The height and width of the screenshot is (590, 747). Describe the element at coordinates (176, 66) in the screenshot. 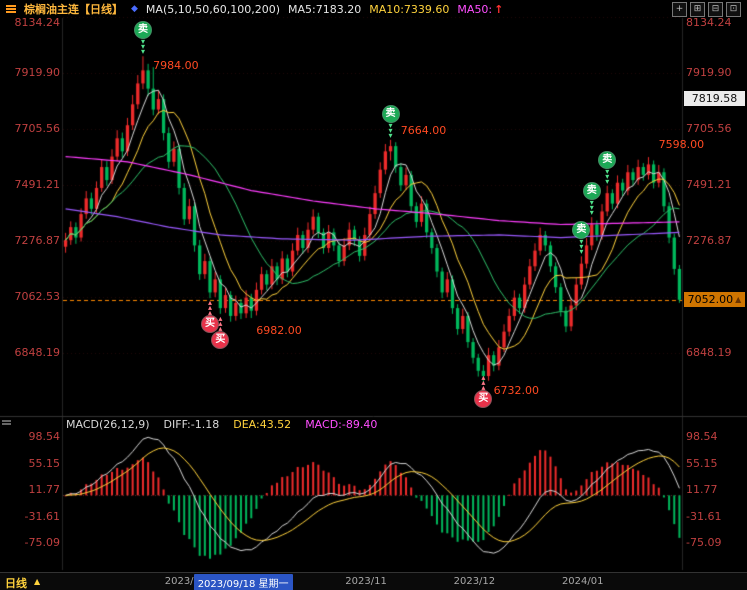

I see `price-annotation: 7984.00` at that location.